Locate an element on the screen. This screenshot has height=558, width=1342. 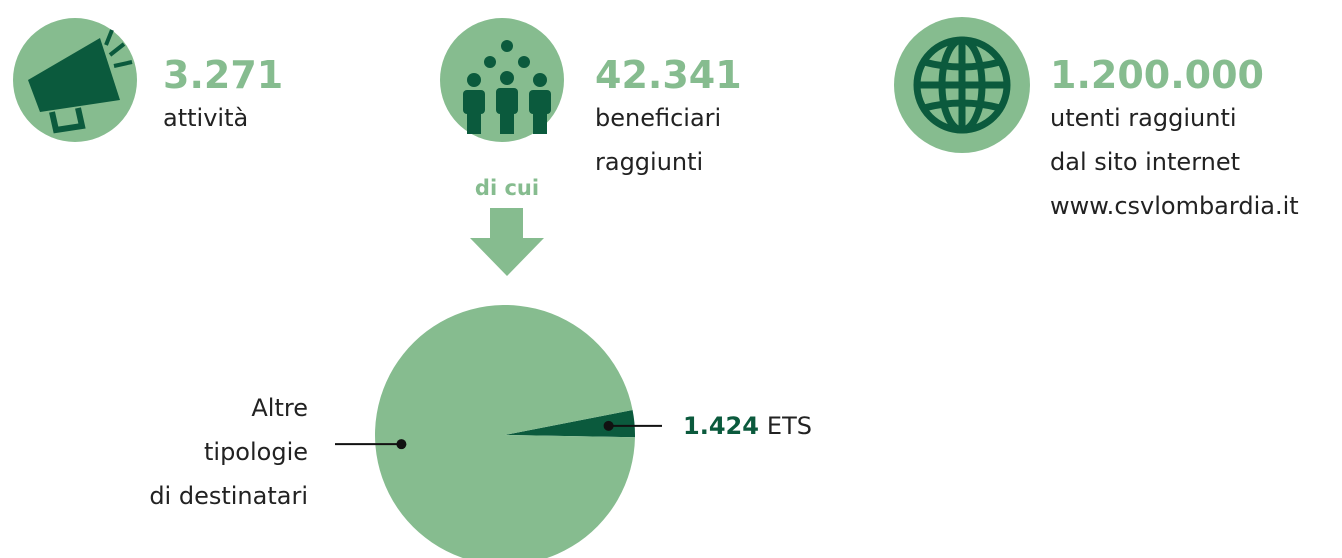
connector-label: di cui is located at coordinates (507, 188).